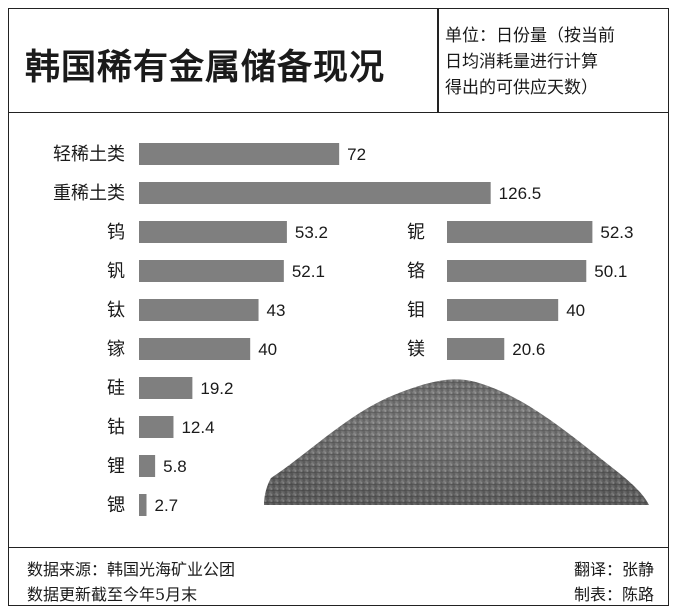 Image resolution: width=679 pixels, height=616 pixels. I want to click on category-label: 钼, so click(416, 310).